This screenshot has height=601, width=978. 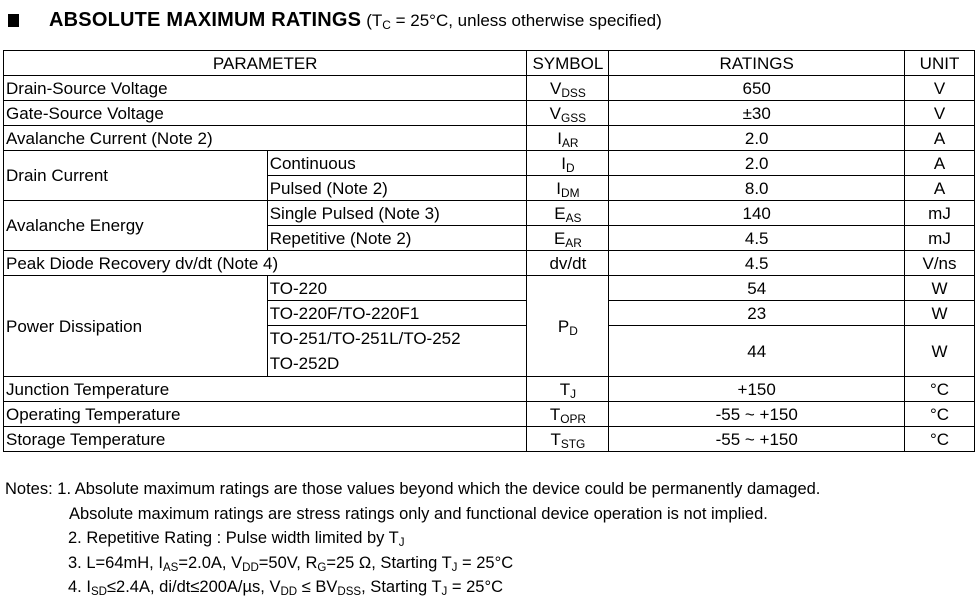 What do you see at coordinates (568, 163) in the screenshot?
I see `symbol: ID` at bounding box center [568, 163].